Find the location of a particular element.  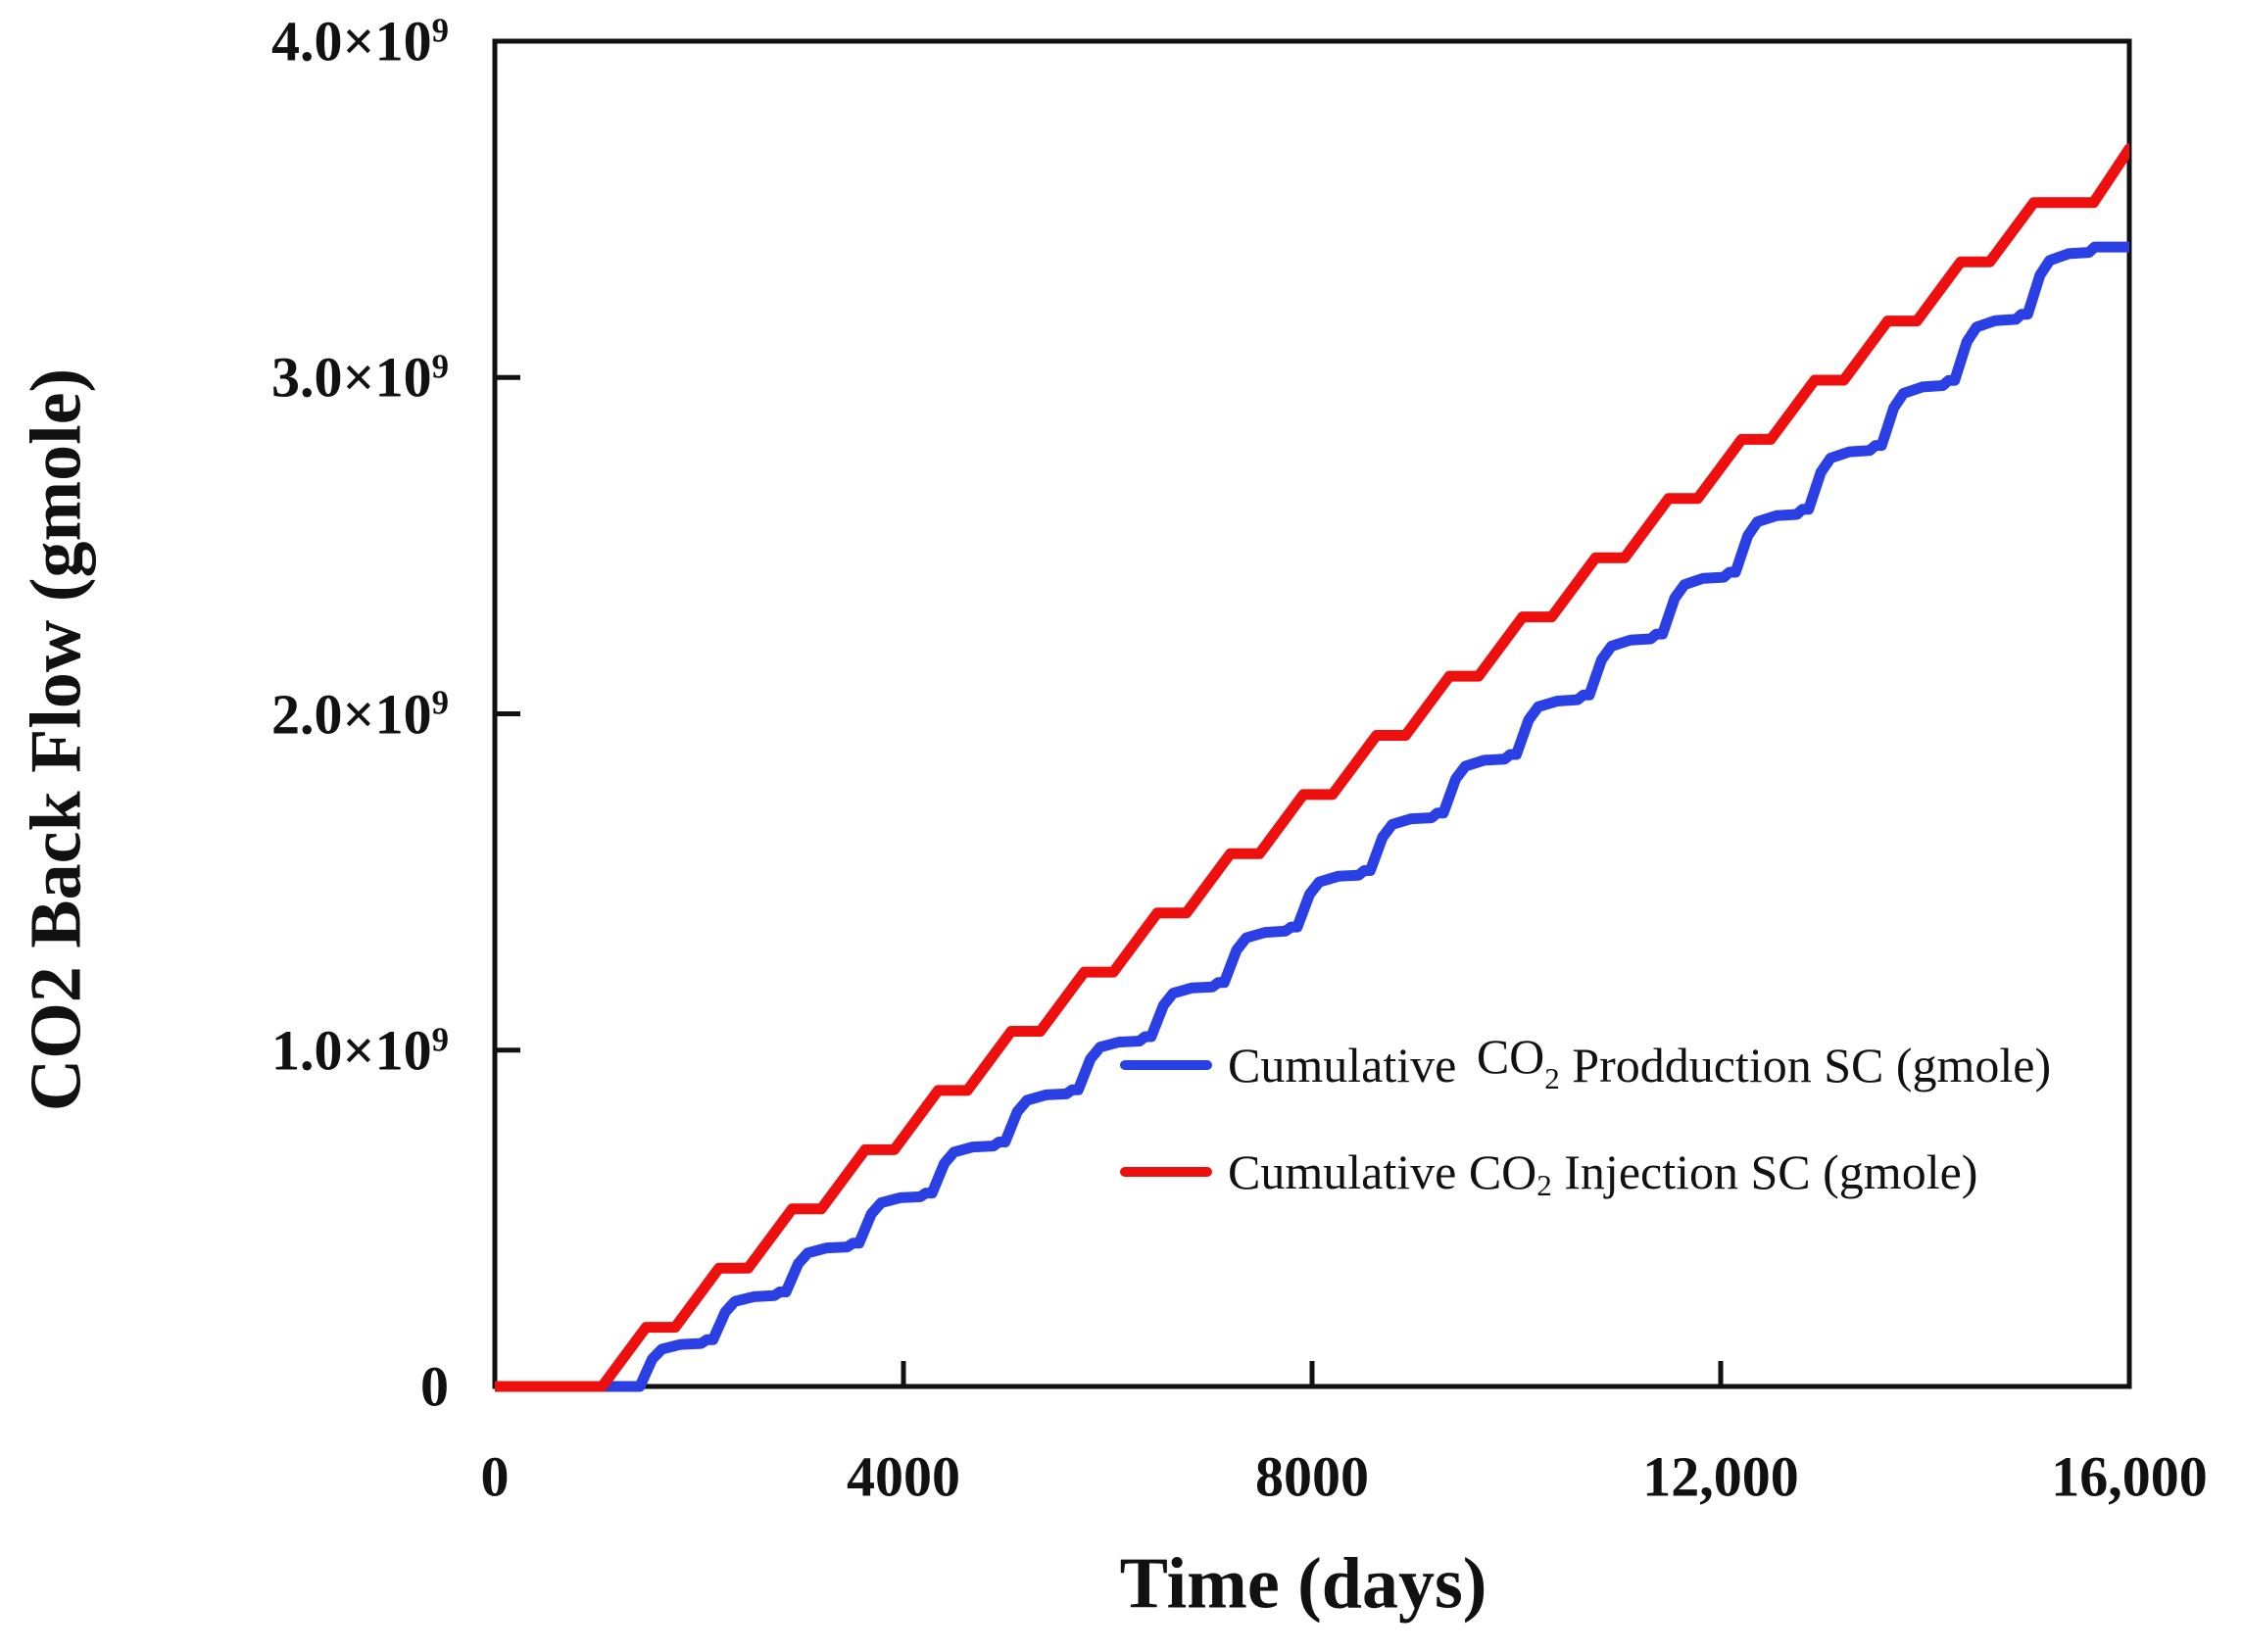

y-tick-label-base: 2.0×10 is located at coordinates (351, 714).